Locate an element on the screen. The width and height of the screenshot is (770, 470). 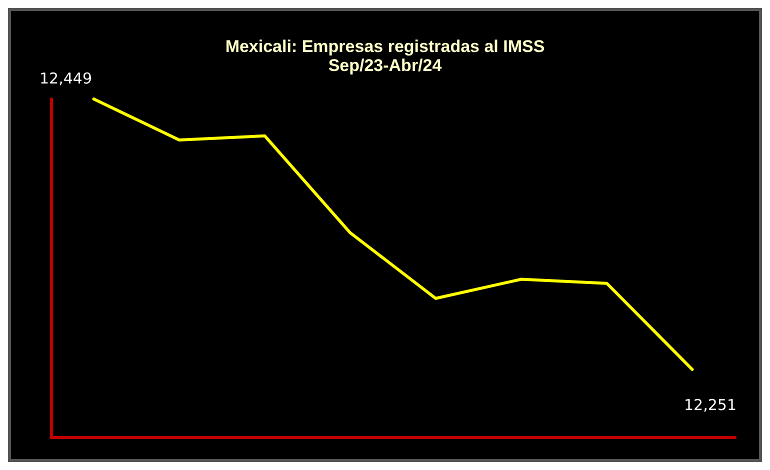
data-label: 12,251 is located at coordinates (710, 405).